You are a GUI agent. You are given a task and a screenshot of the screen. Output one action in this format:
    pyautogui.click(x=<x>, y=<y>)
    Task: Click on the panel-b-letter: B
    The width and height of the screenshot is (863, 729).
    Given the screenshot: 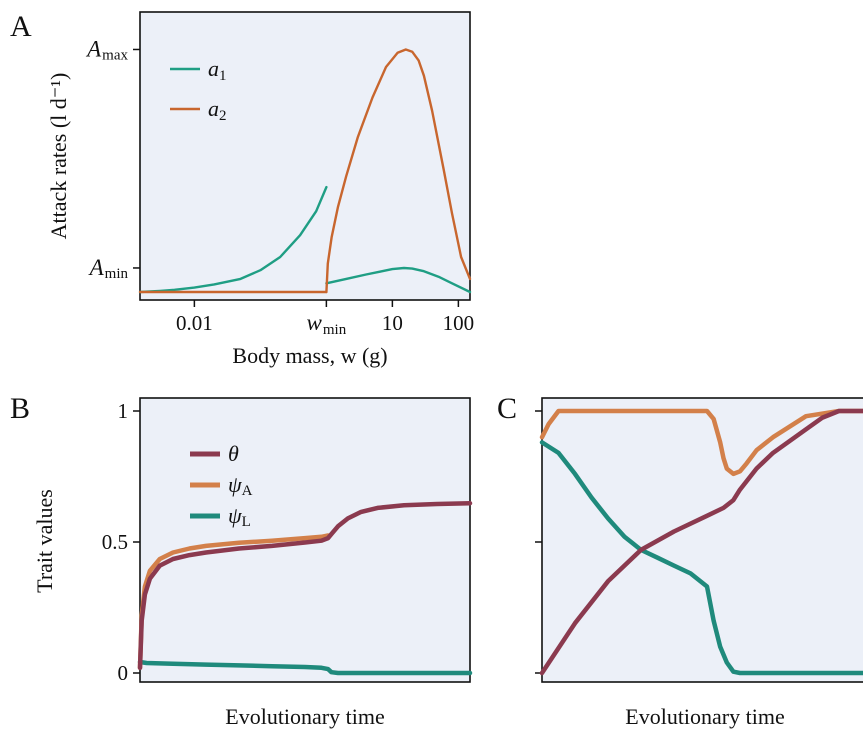 What is the action you would take?
    pyautogui.click(x=20, y=408)
    